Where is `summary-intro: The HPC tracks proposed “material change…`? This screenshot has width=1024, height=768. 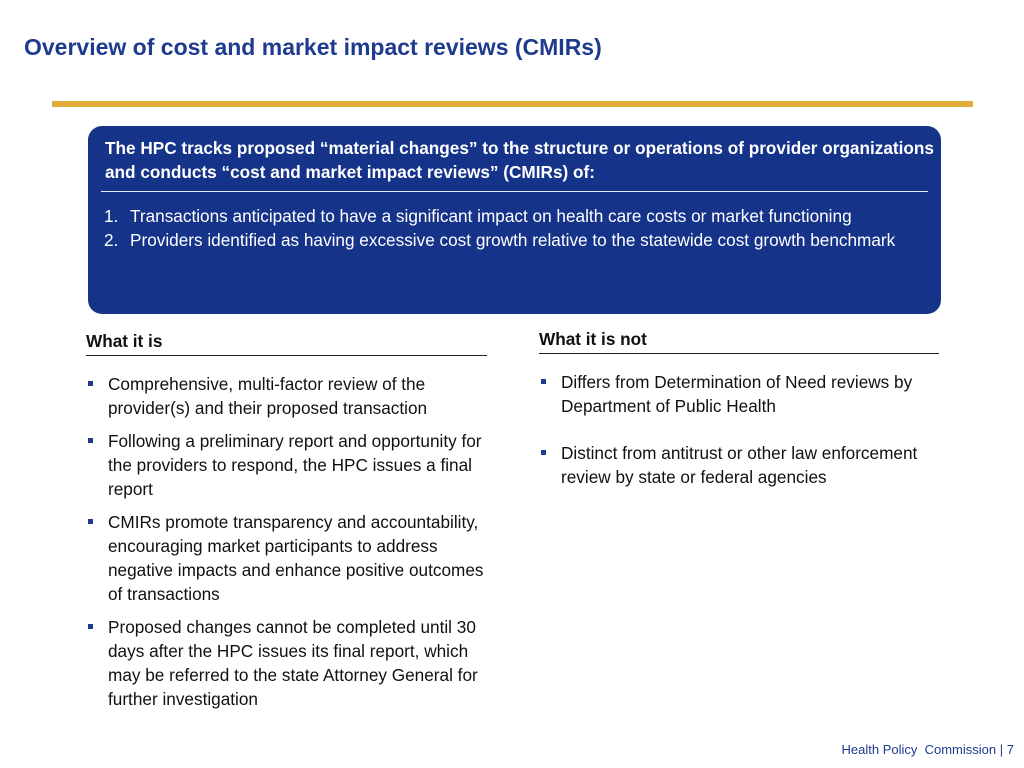
summary-intro: The HPC tracks proposed “material change… is located at coordinates (519, 160).